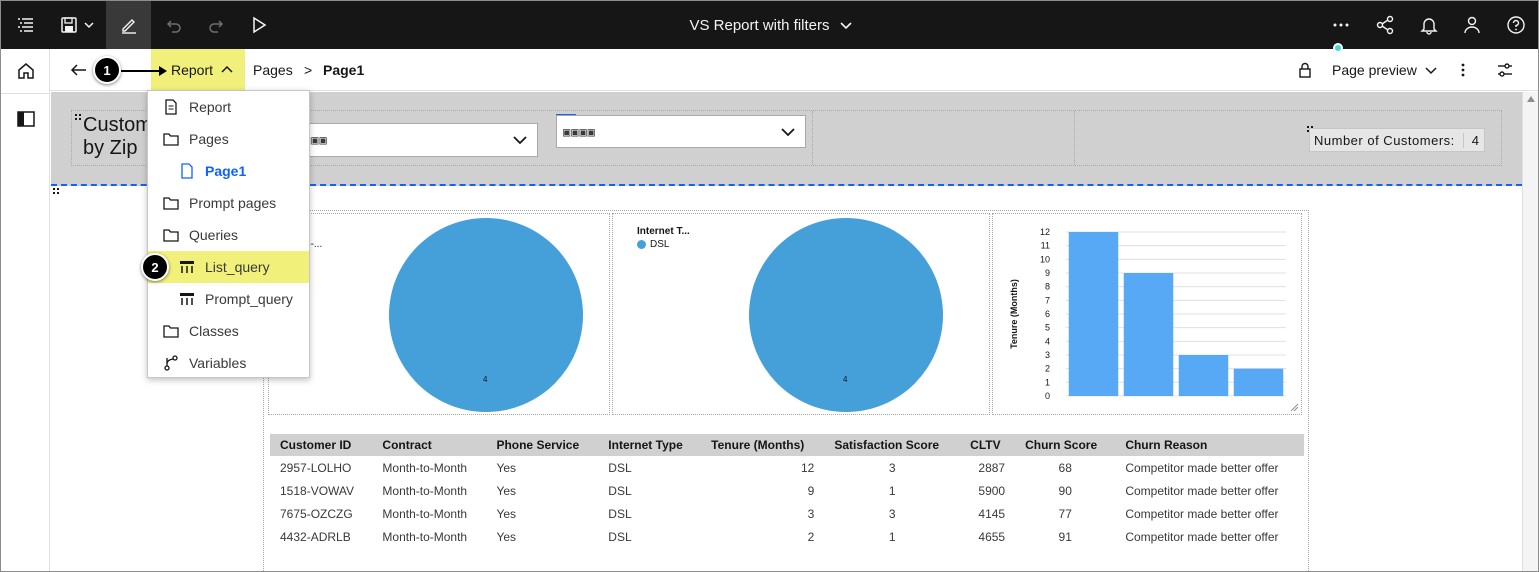 The width and height of the screenshot is (1539, 572). I want to click on panel-toggle-button, so click(25, 119).